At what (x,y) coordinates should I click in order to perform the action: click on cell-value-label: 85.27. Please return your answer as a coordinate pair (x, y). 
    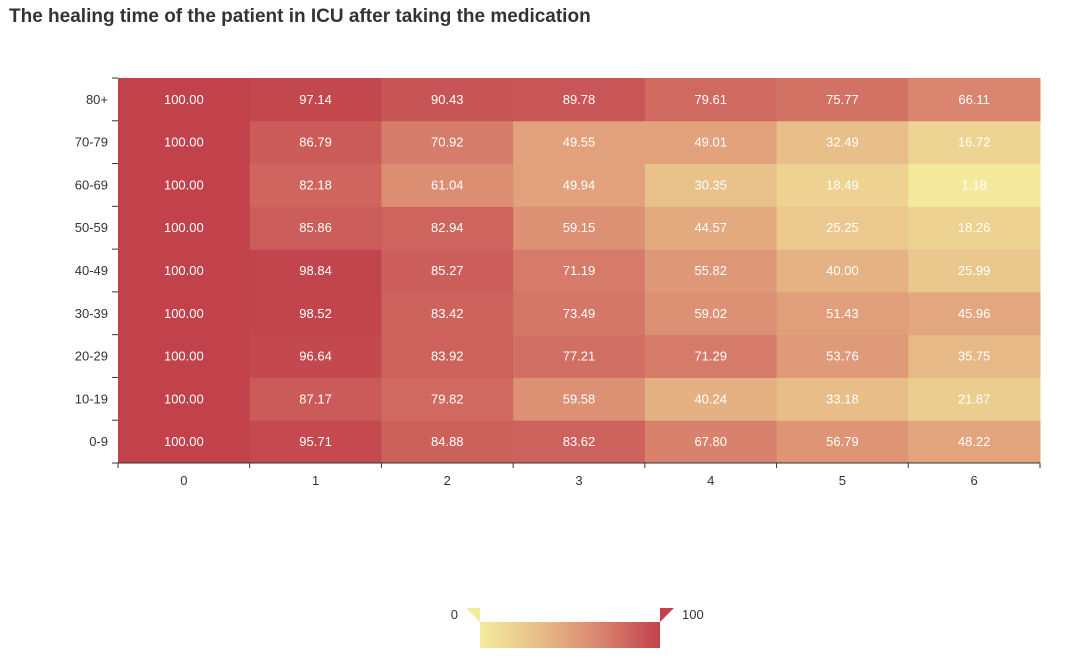
    Looking at the image, I should click on (447, 270).